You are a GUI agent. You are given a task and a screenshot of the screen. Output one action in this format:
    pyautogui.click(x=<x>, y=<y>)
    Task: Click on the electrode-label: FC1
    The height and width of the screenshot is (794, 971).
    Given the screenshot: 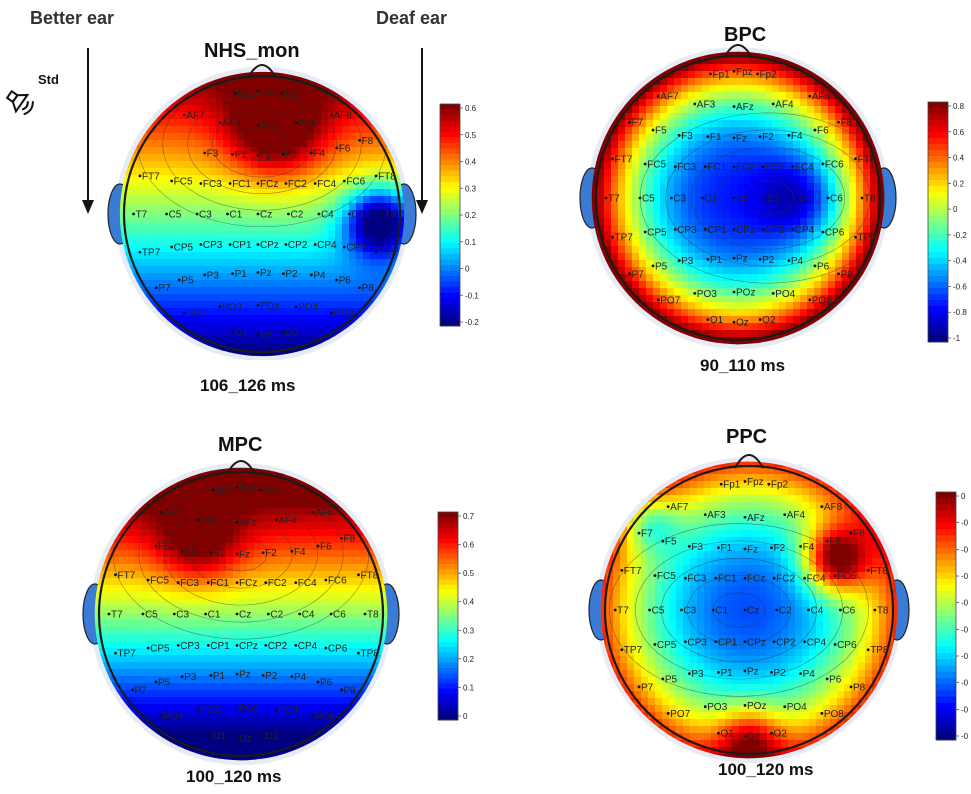 What is the action you would take?
    pyautogui.click(x=241, y=184)
    